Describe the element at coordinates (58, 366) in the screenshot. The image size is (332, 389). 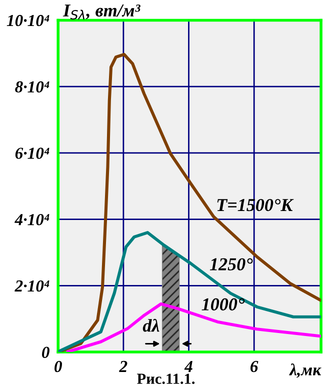
I see `x-tick-label: 0` at that location.